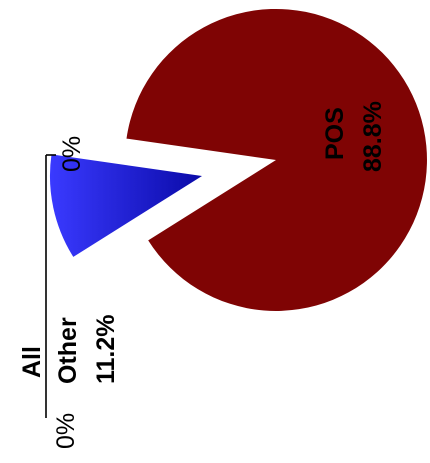 The width and height of the screenshot is (430, 463). I want to click on slice-pos-label: POS, so click(335, 133).